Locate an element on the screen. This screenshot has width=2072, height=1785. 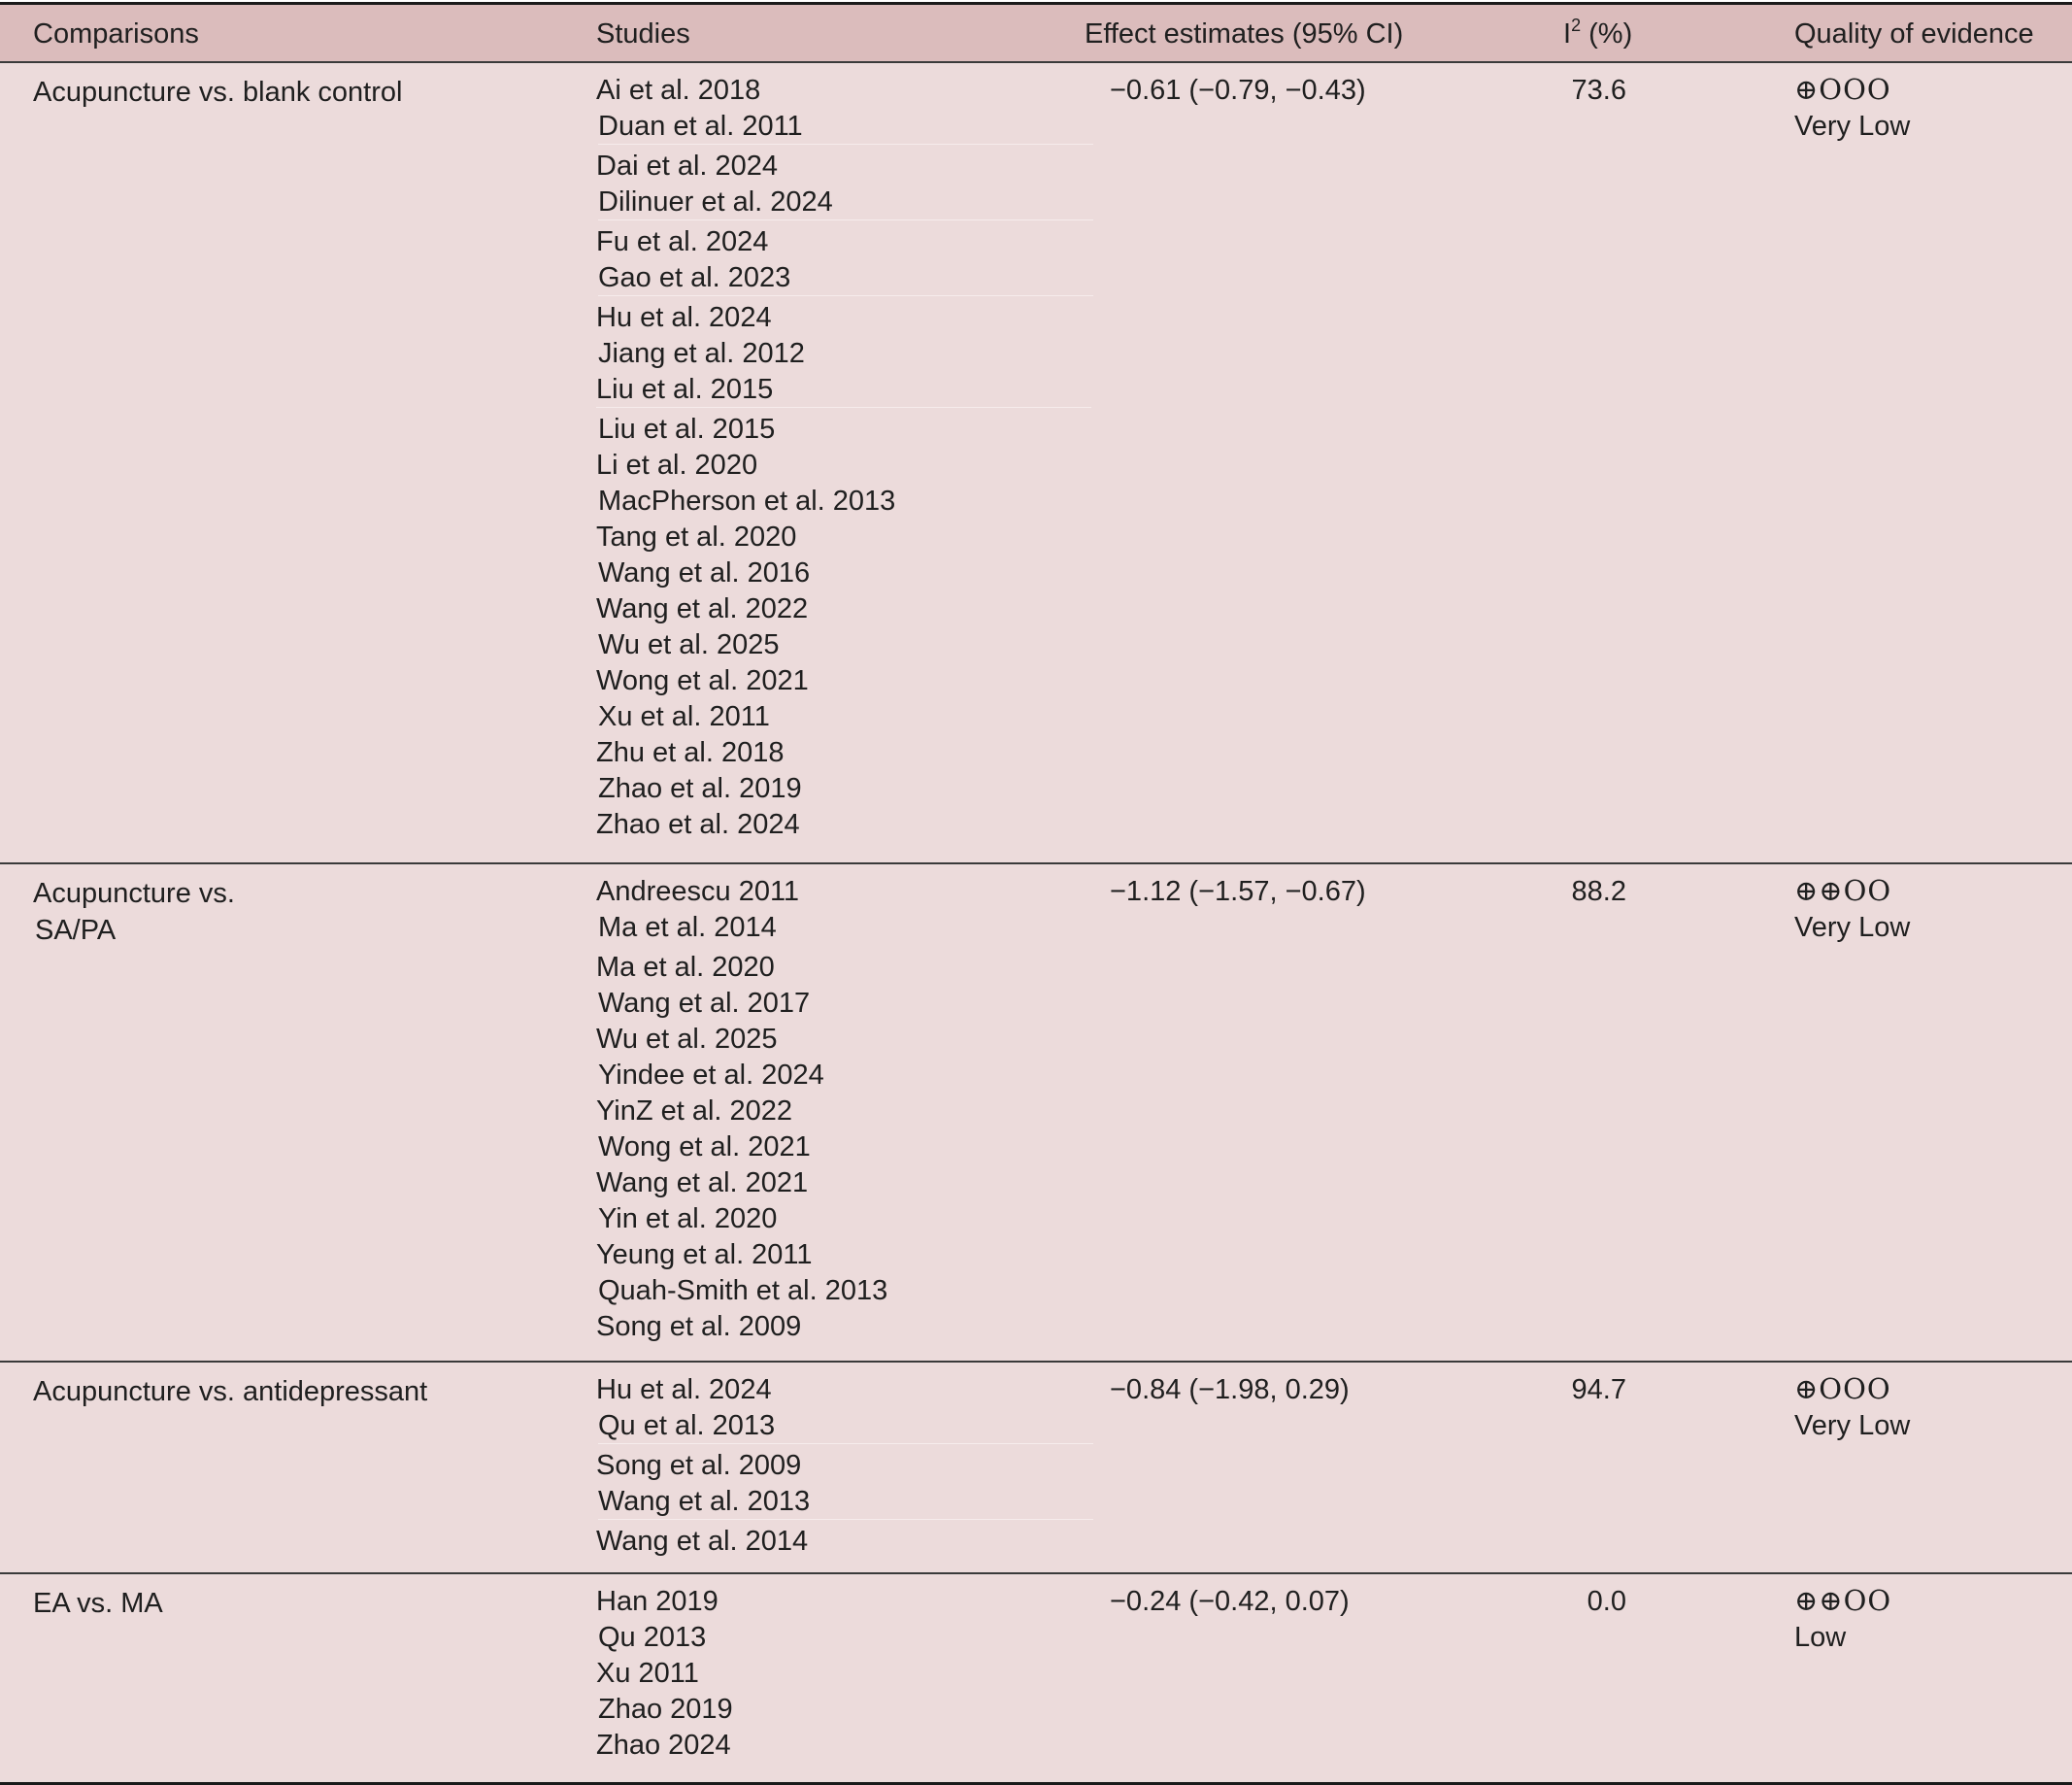
study-citation: Wang et al. 2013 is located at coordinates (845, 1503).